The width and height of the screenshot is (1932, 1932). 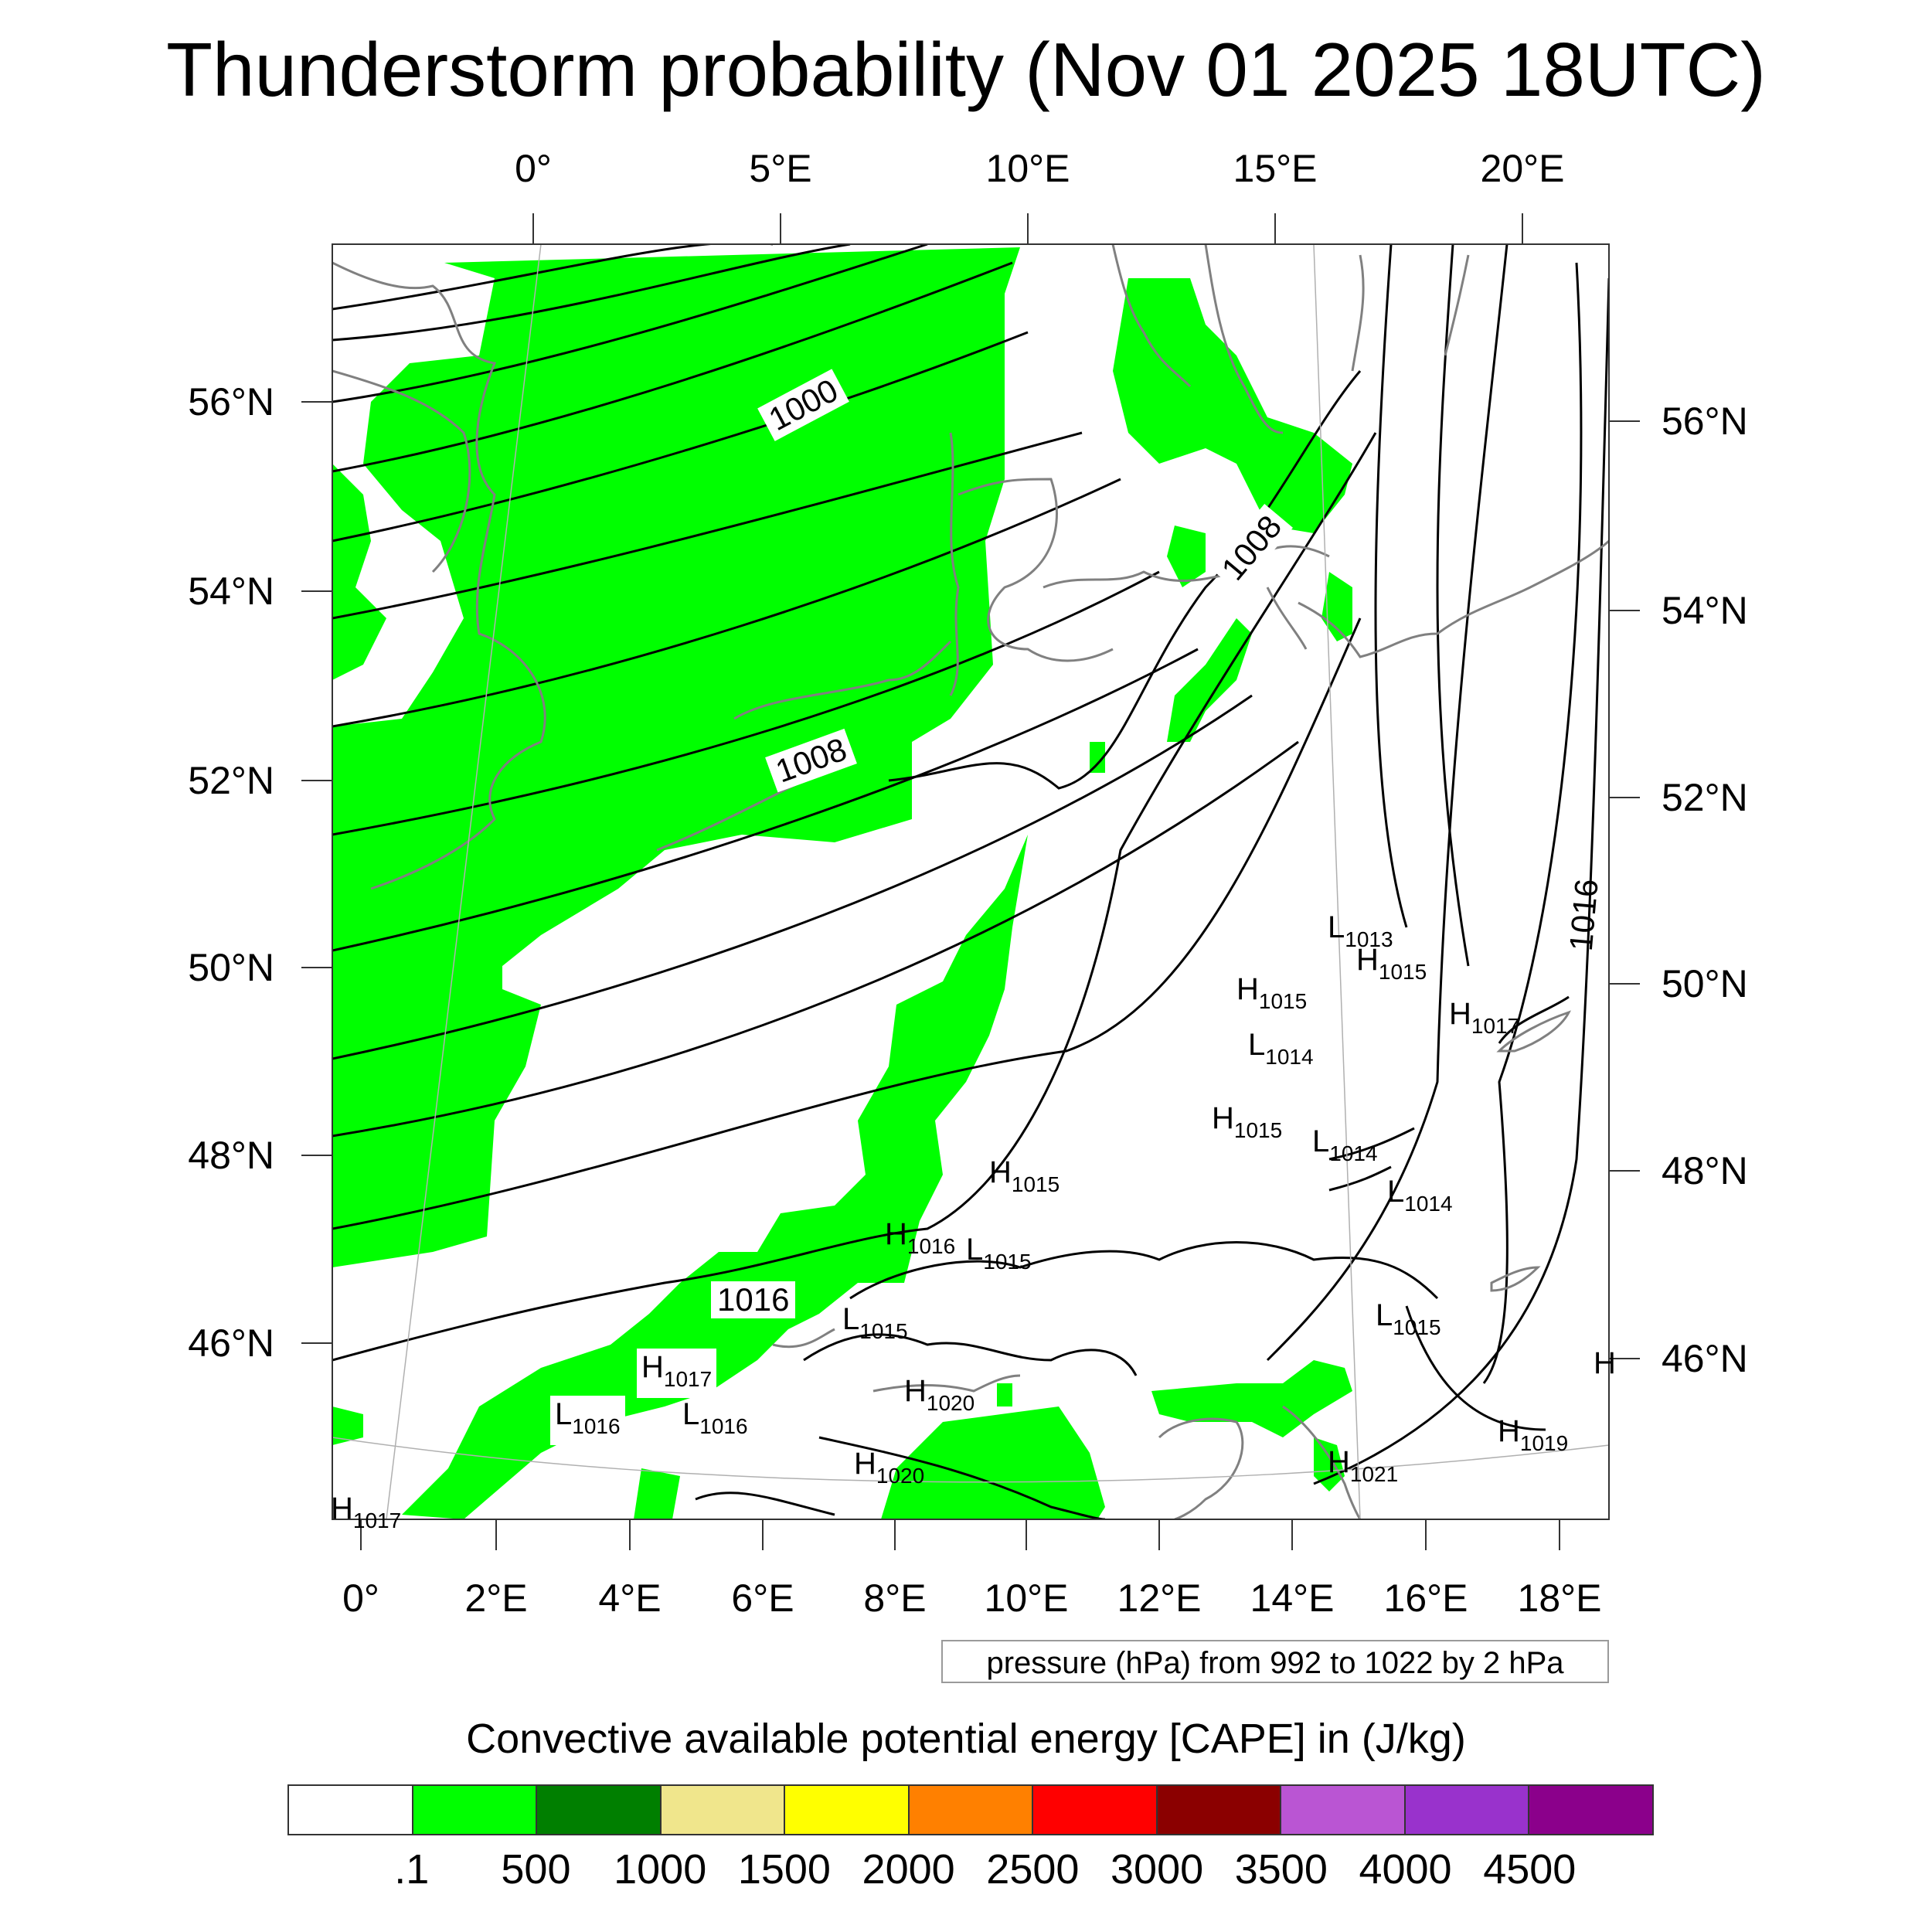 What do you see at coordinates (1705, 610) in the screenshot?
I see `right-lat-label: 54°N` at bounding box center [1705, 610].